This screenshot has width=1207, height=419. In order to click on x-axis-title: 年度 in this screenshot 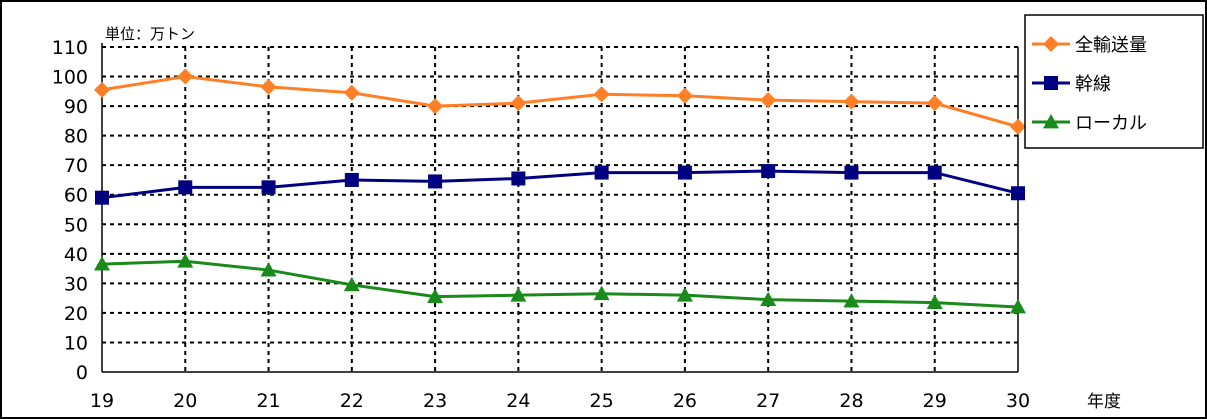, I will do `click(1104, 402)`.